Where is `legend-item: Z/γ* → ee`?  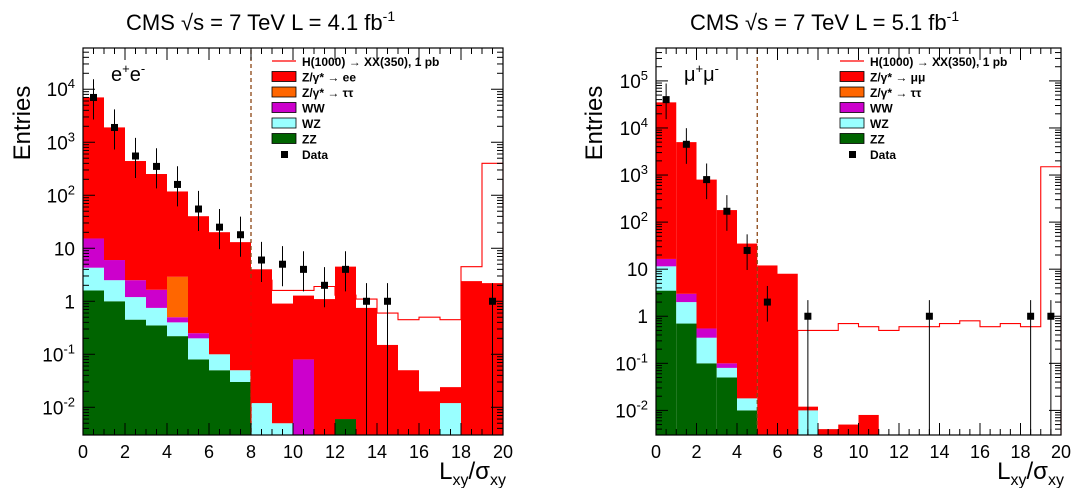 legend-item: Z/γ* → ee is located at coordinates (313, 78).